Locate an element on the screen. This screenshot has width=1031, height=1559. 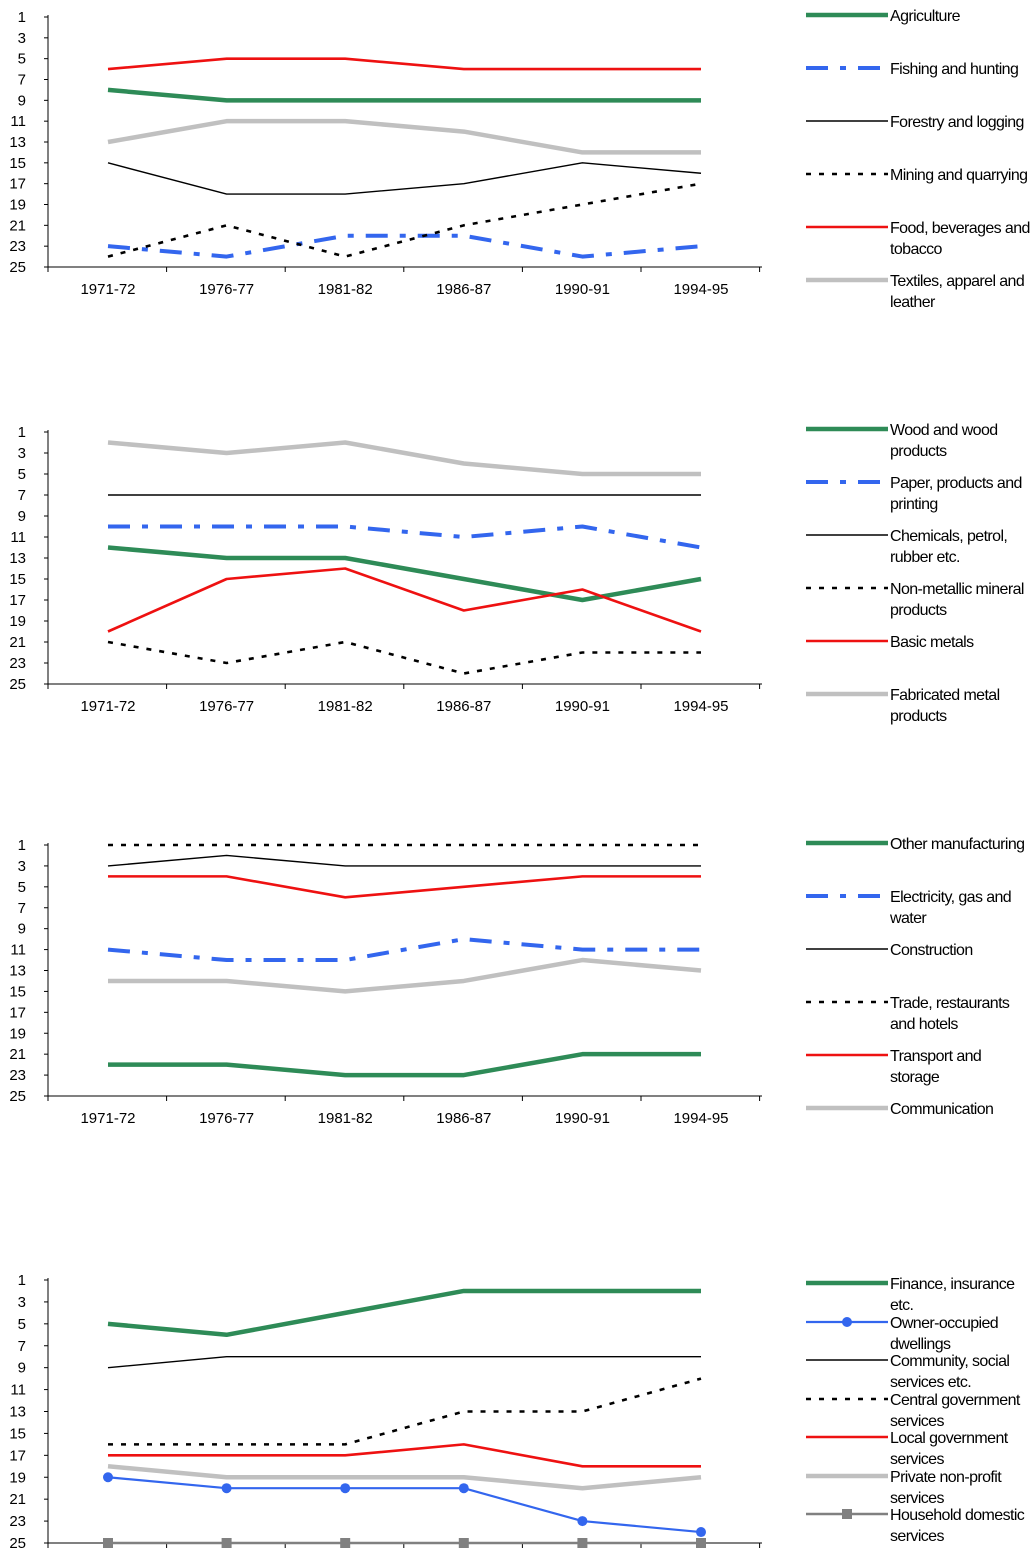
legend-label: Local government services is located at coordinates (949, 1449).